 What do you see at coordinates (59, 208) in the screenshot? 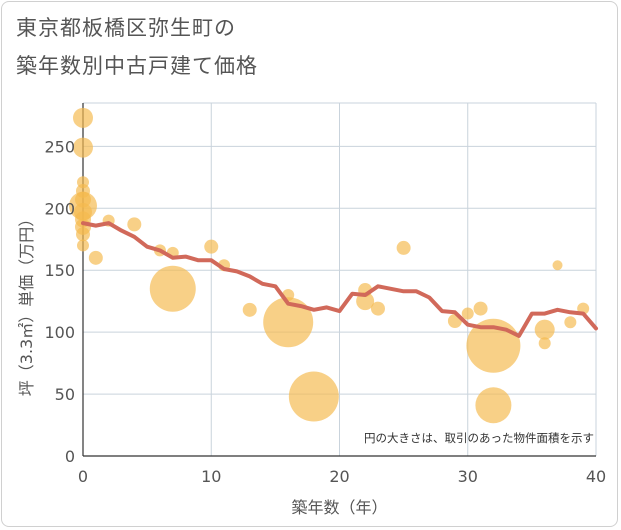
I see `y-tick-label: 200` at bounding box center [59, 208].